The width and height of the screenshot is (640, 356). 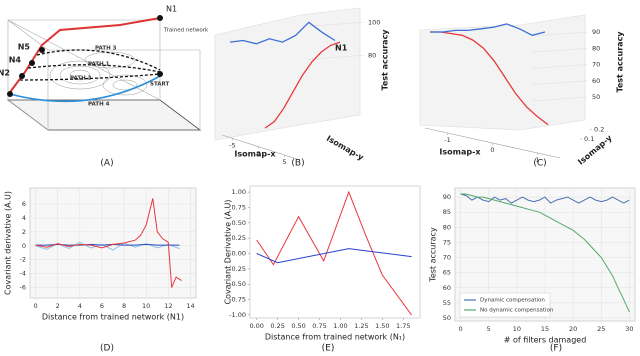 I want to click on path-label: PATH 3, so click(x=106, y=49).